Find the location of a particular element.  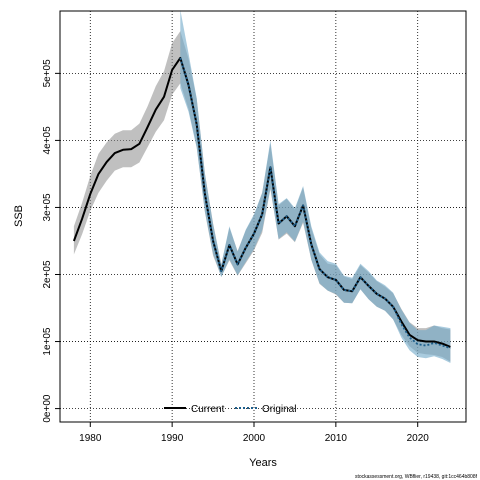

y-tick-label: 2e+05 is located at coordinates (47, 274).